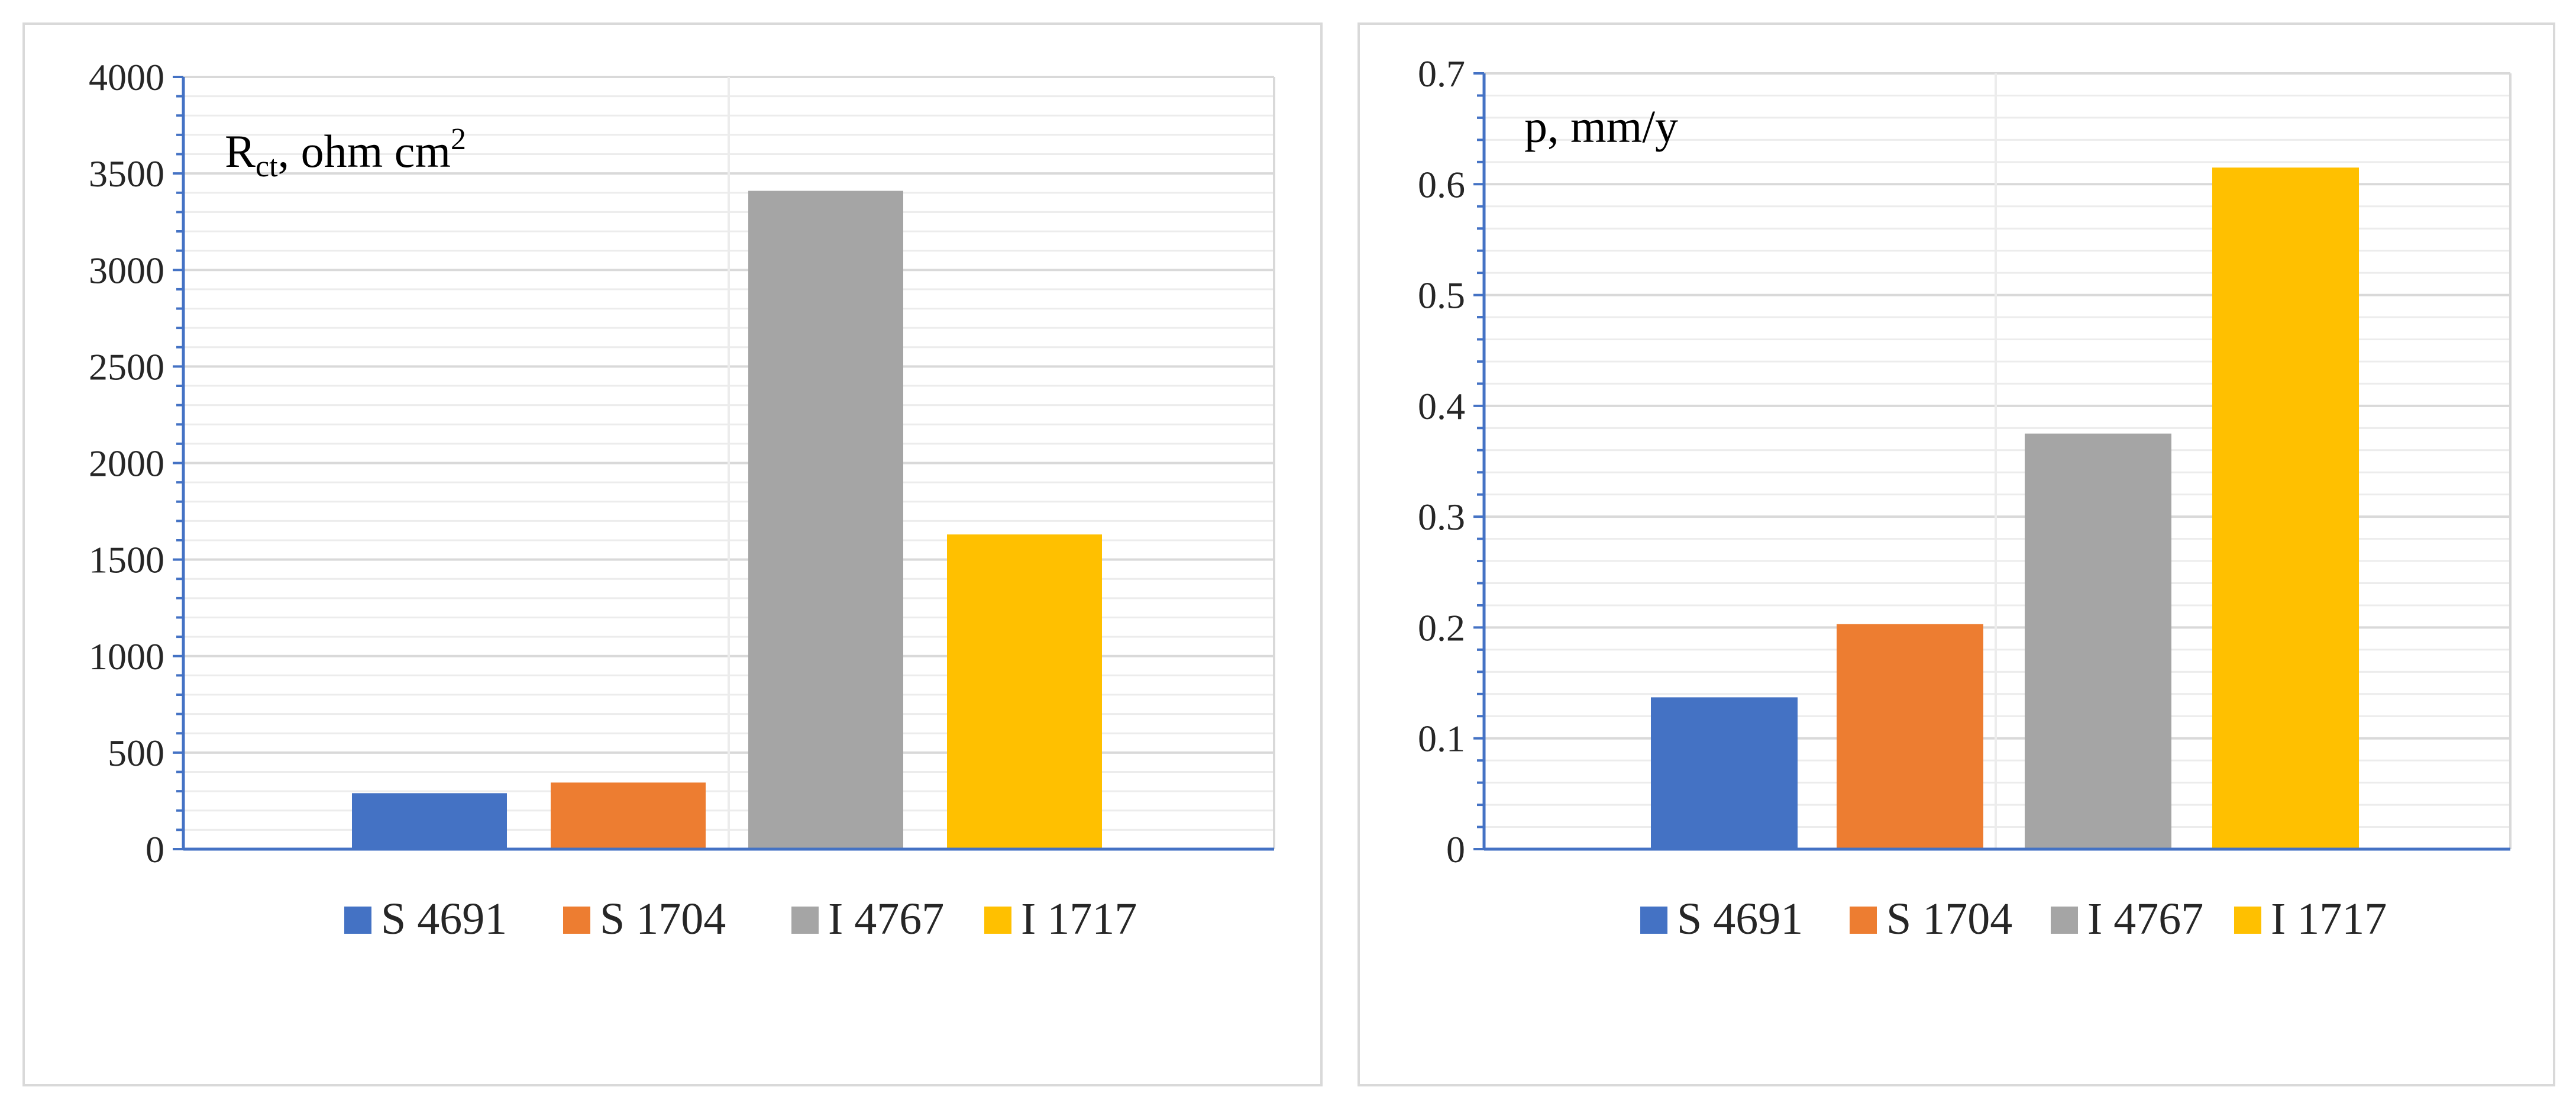  I want to click on y-tick-label: 0.7, so click(1441, 74).